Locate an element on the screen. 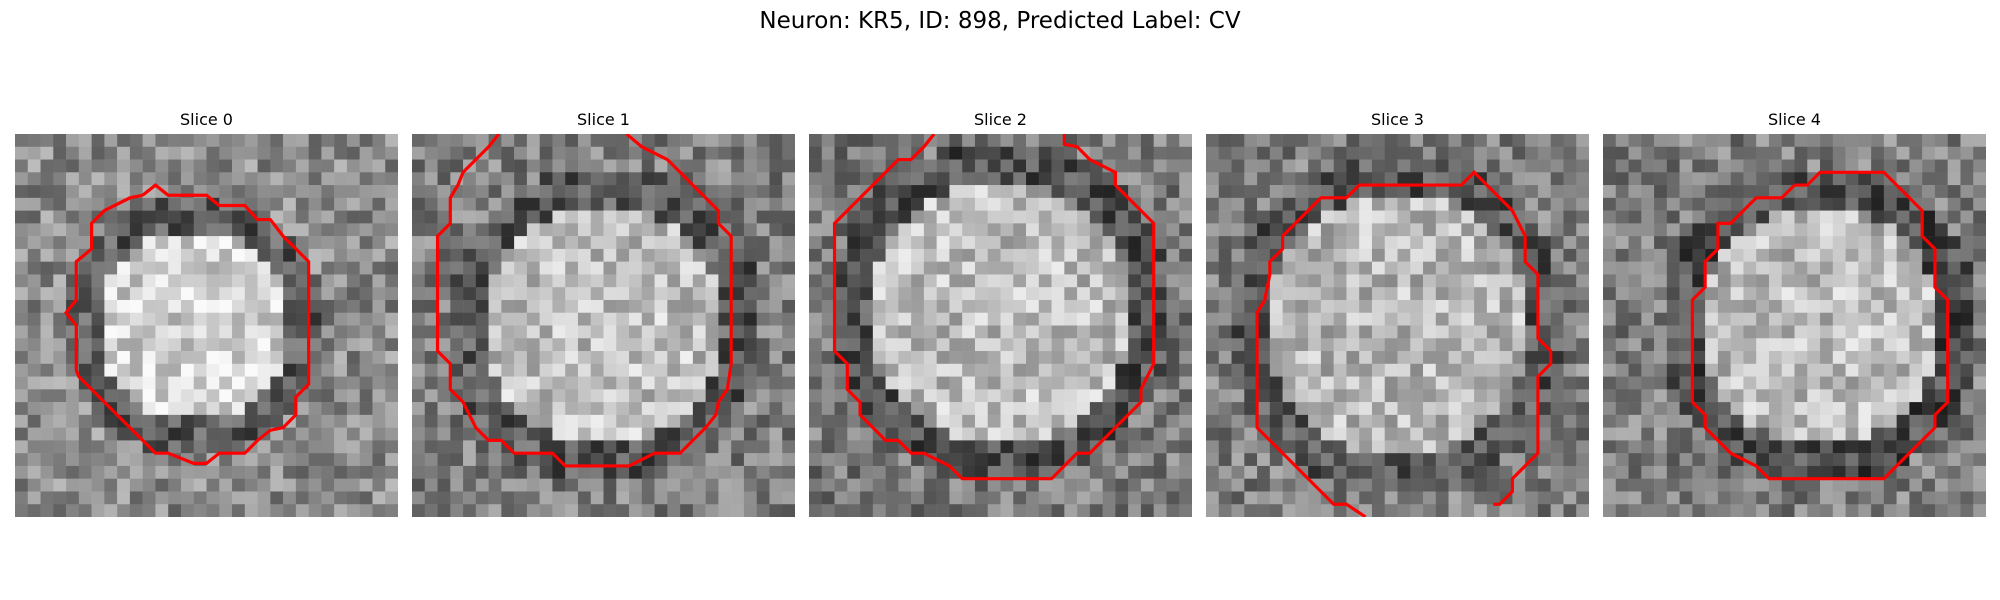  slice-title-1: Slice 1 is located at coordinates (603, 120).